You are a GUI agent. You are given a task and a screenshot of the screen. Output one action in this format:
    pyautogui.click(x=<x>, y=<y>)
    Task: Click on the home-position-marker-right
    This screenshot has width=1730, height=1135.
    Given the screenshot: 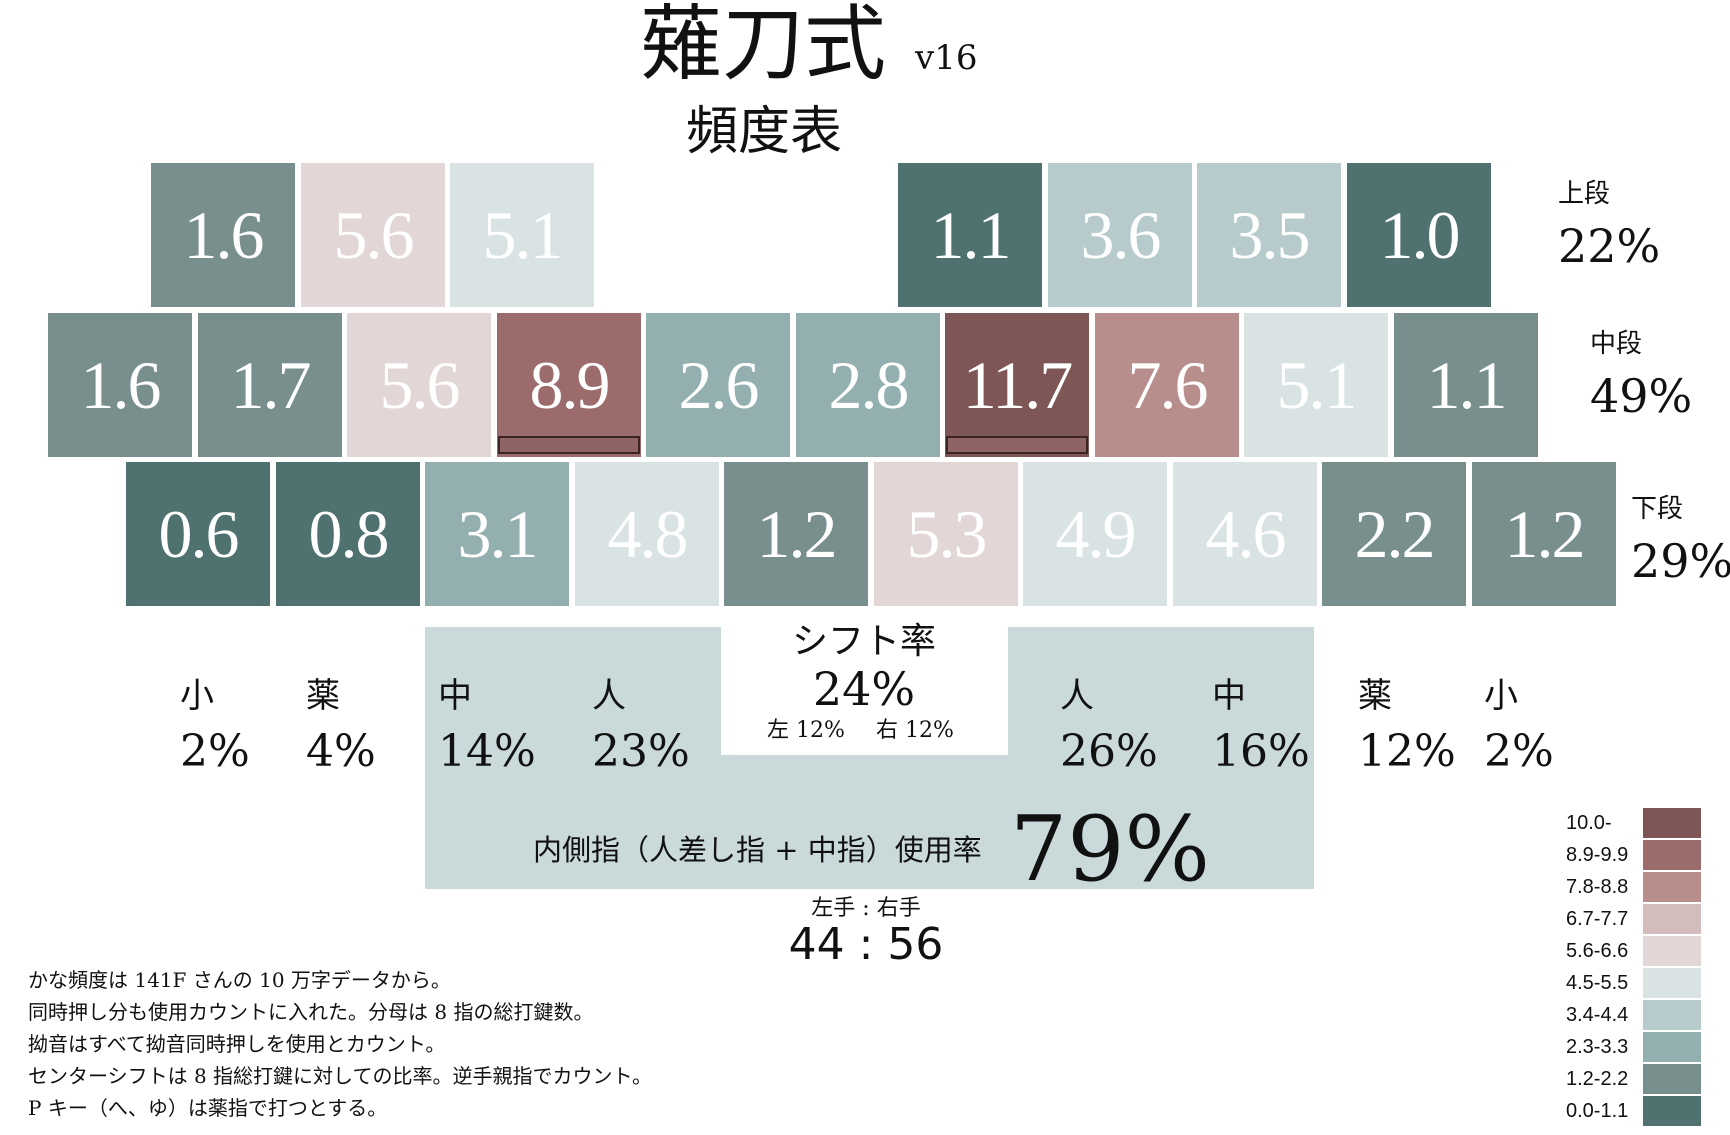 What is the action you would take?
    pyautogui.click(x=1017, y=445)
    